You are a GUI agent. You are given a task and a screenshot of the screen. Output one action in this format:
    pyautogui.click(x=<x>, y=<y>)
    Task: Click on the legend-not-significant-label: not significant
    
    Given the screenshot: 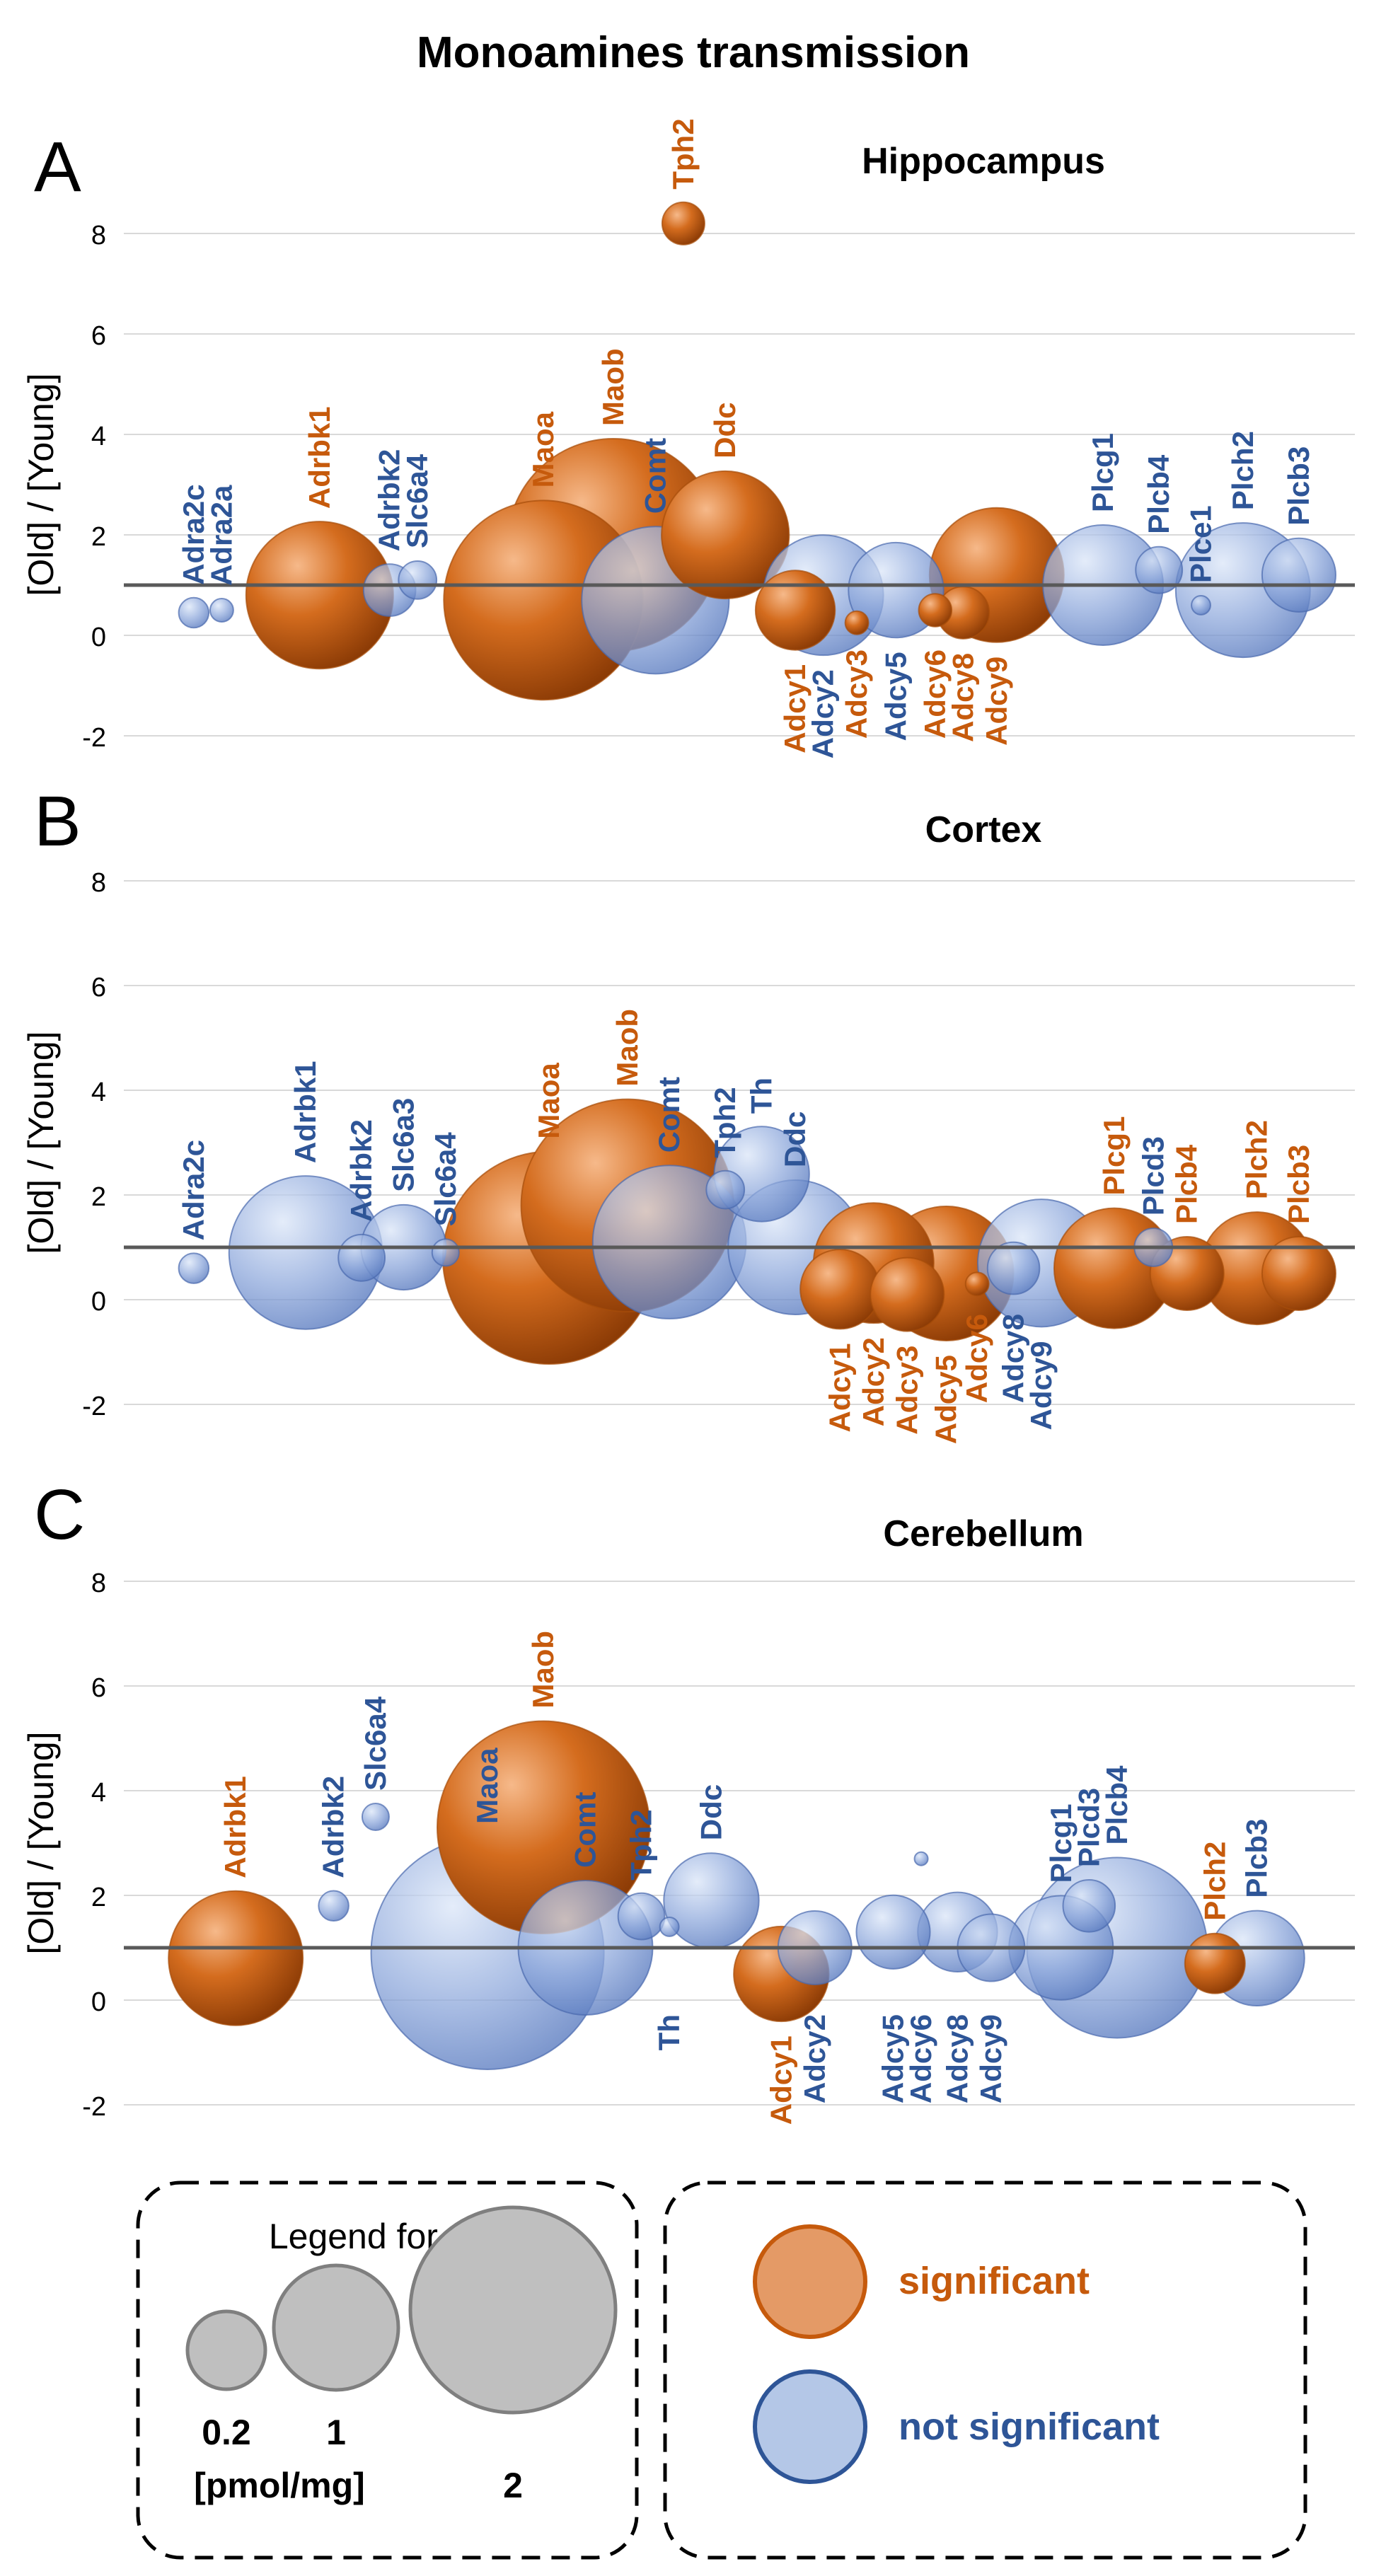 What is the action you would take?
    pyautogui.click(x=1029, y=2426)
    